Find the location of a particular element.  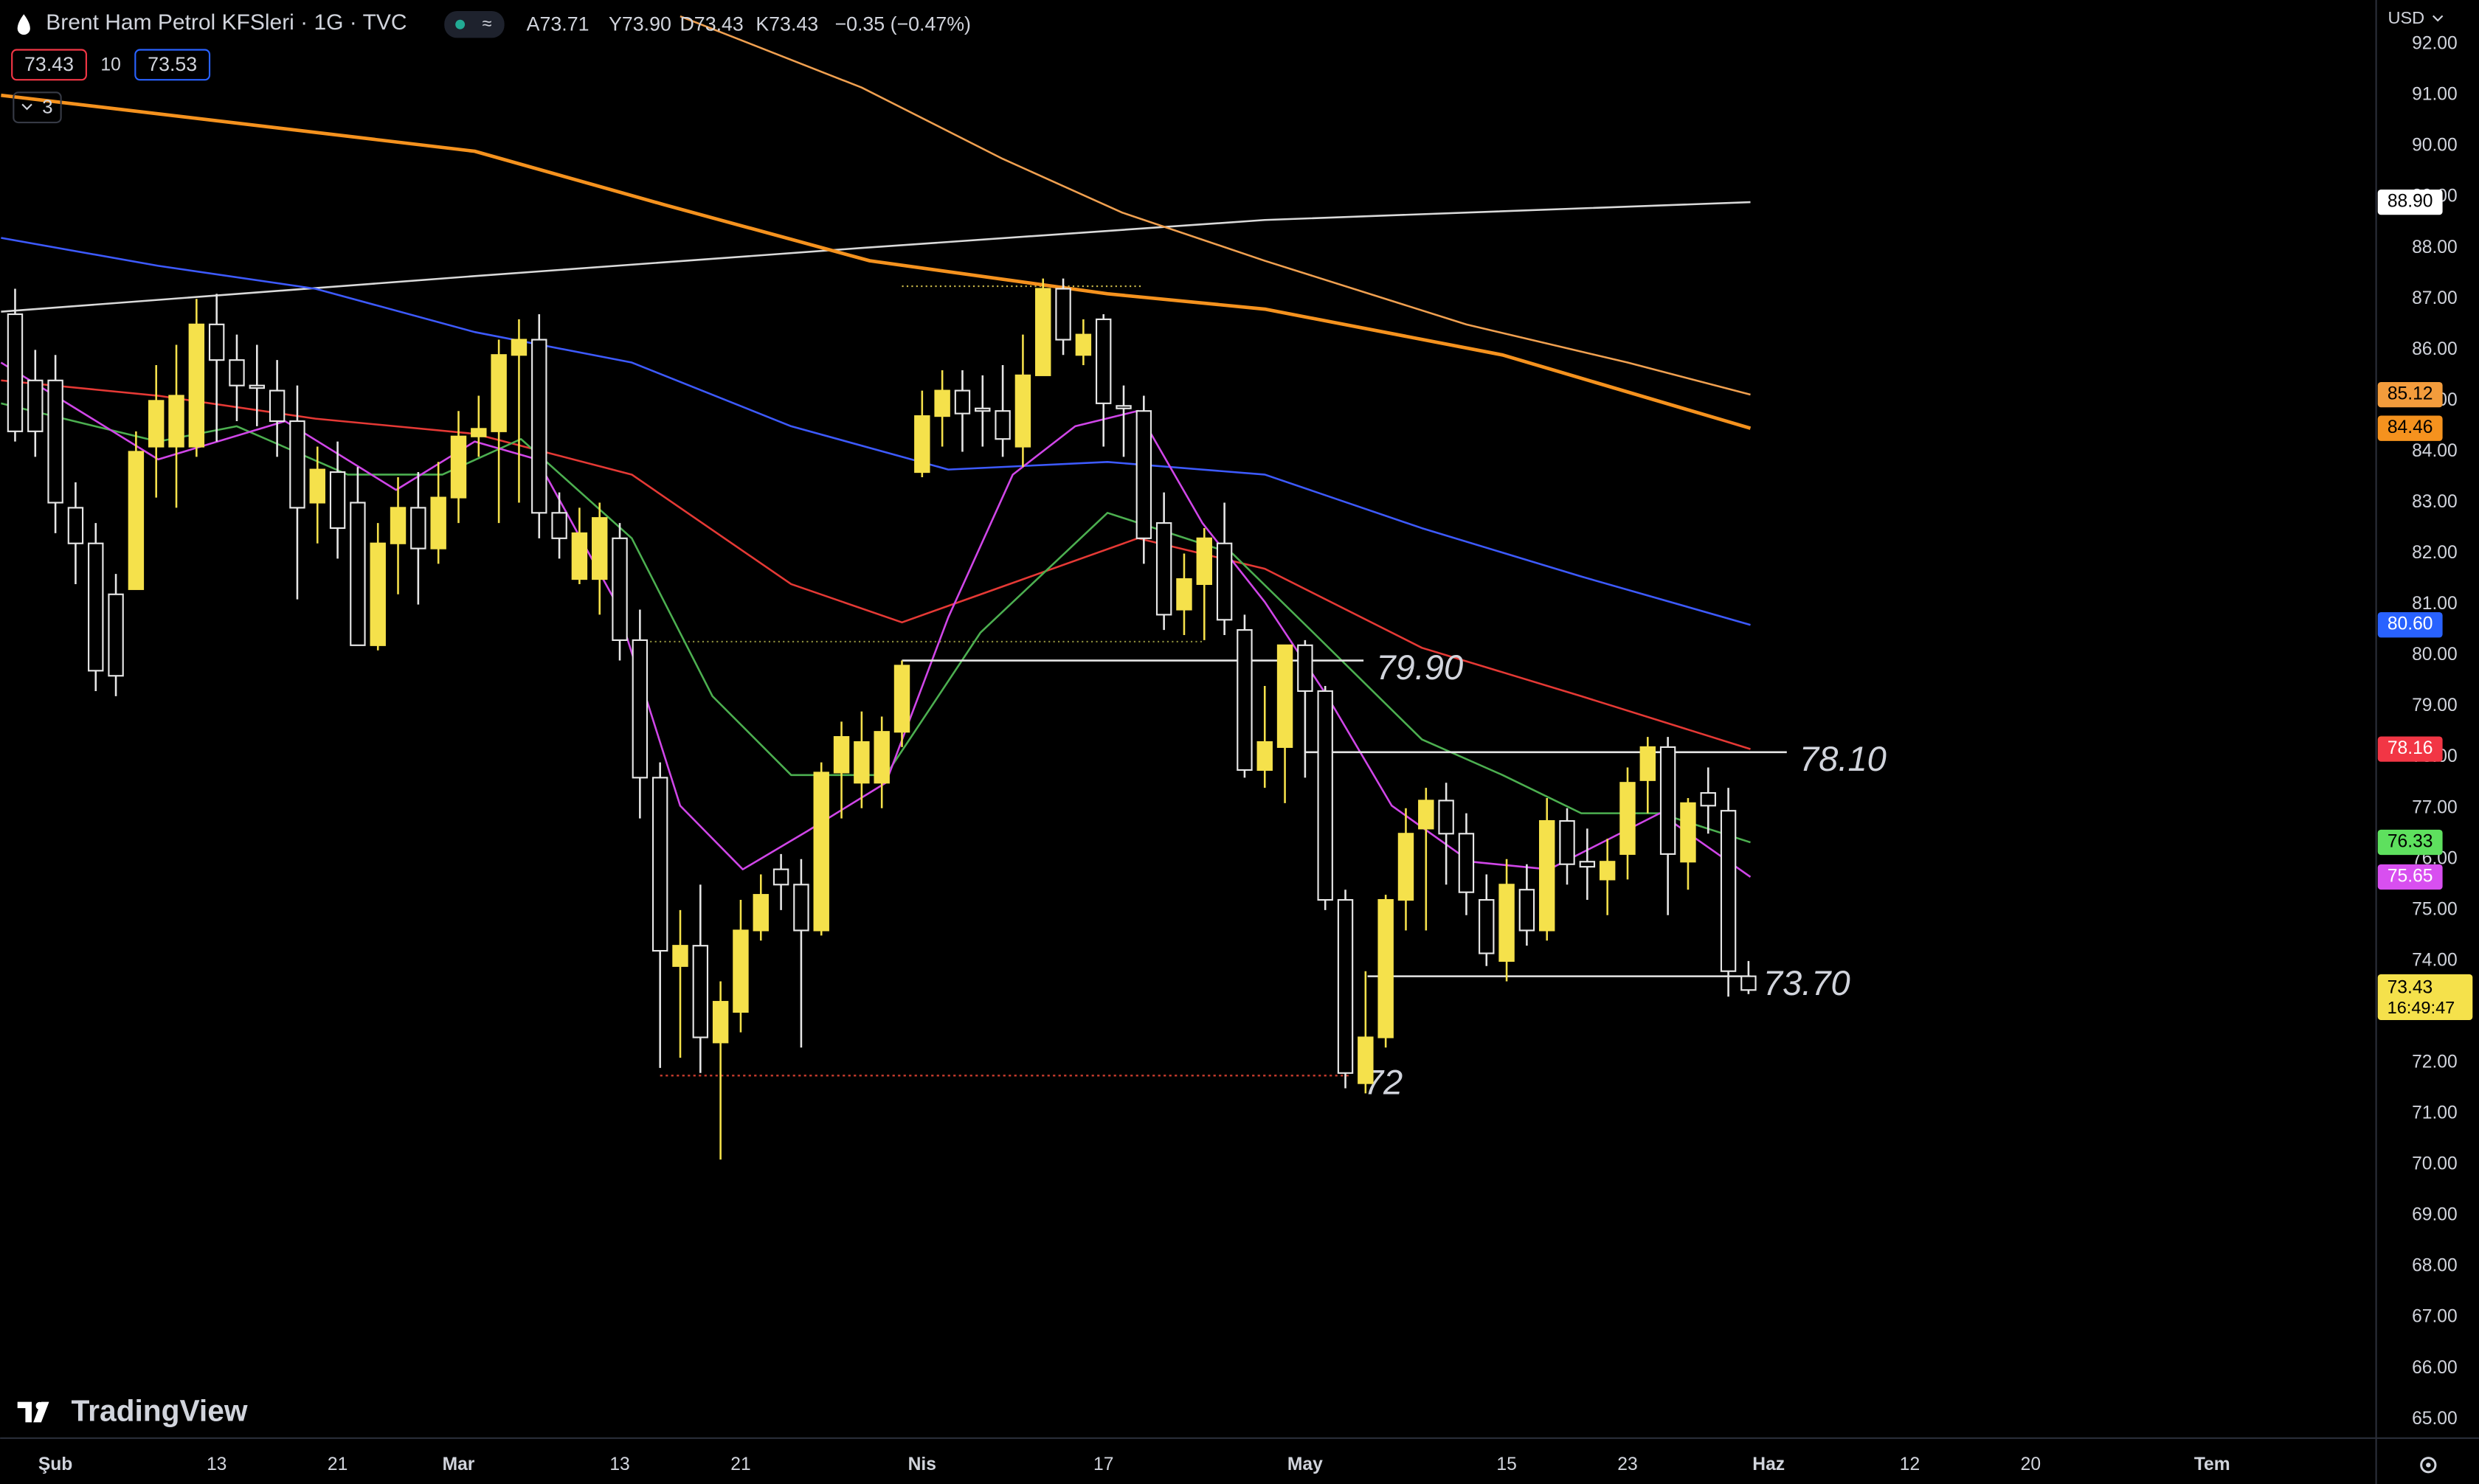

level-label: 73.70 is located at coordinates (1807, 982).